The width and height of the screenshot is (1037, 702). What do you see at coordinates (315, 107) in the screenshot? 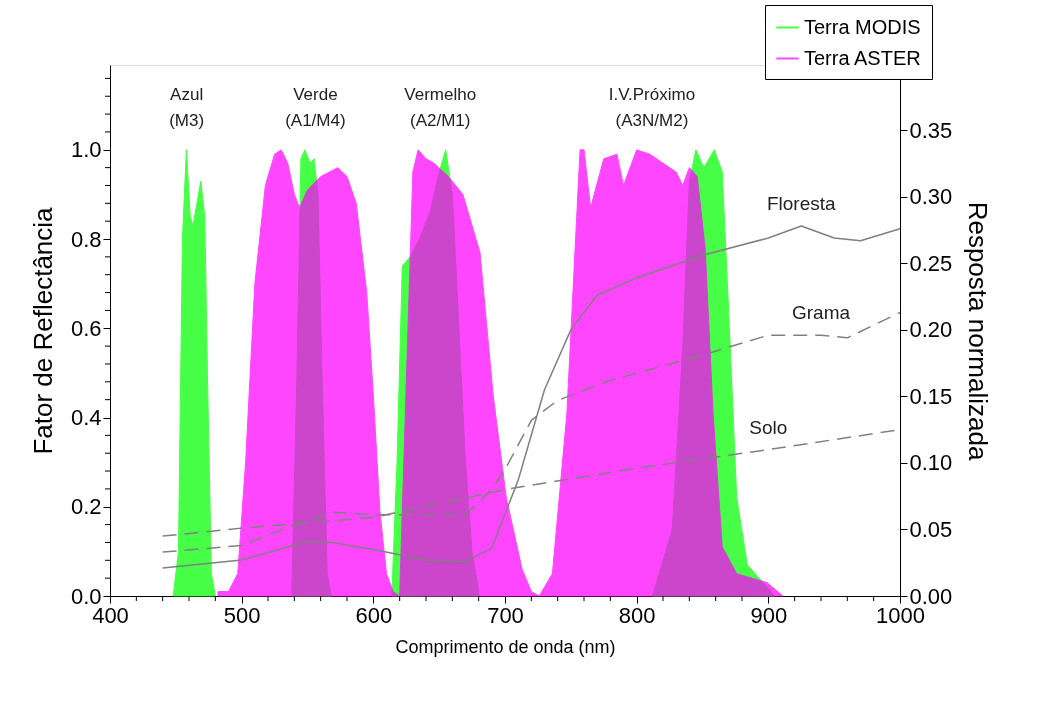
I see `annotation: Verde (A1/M4)` at bounding box center [315, 107].